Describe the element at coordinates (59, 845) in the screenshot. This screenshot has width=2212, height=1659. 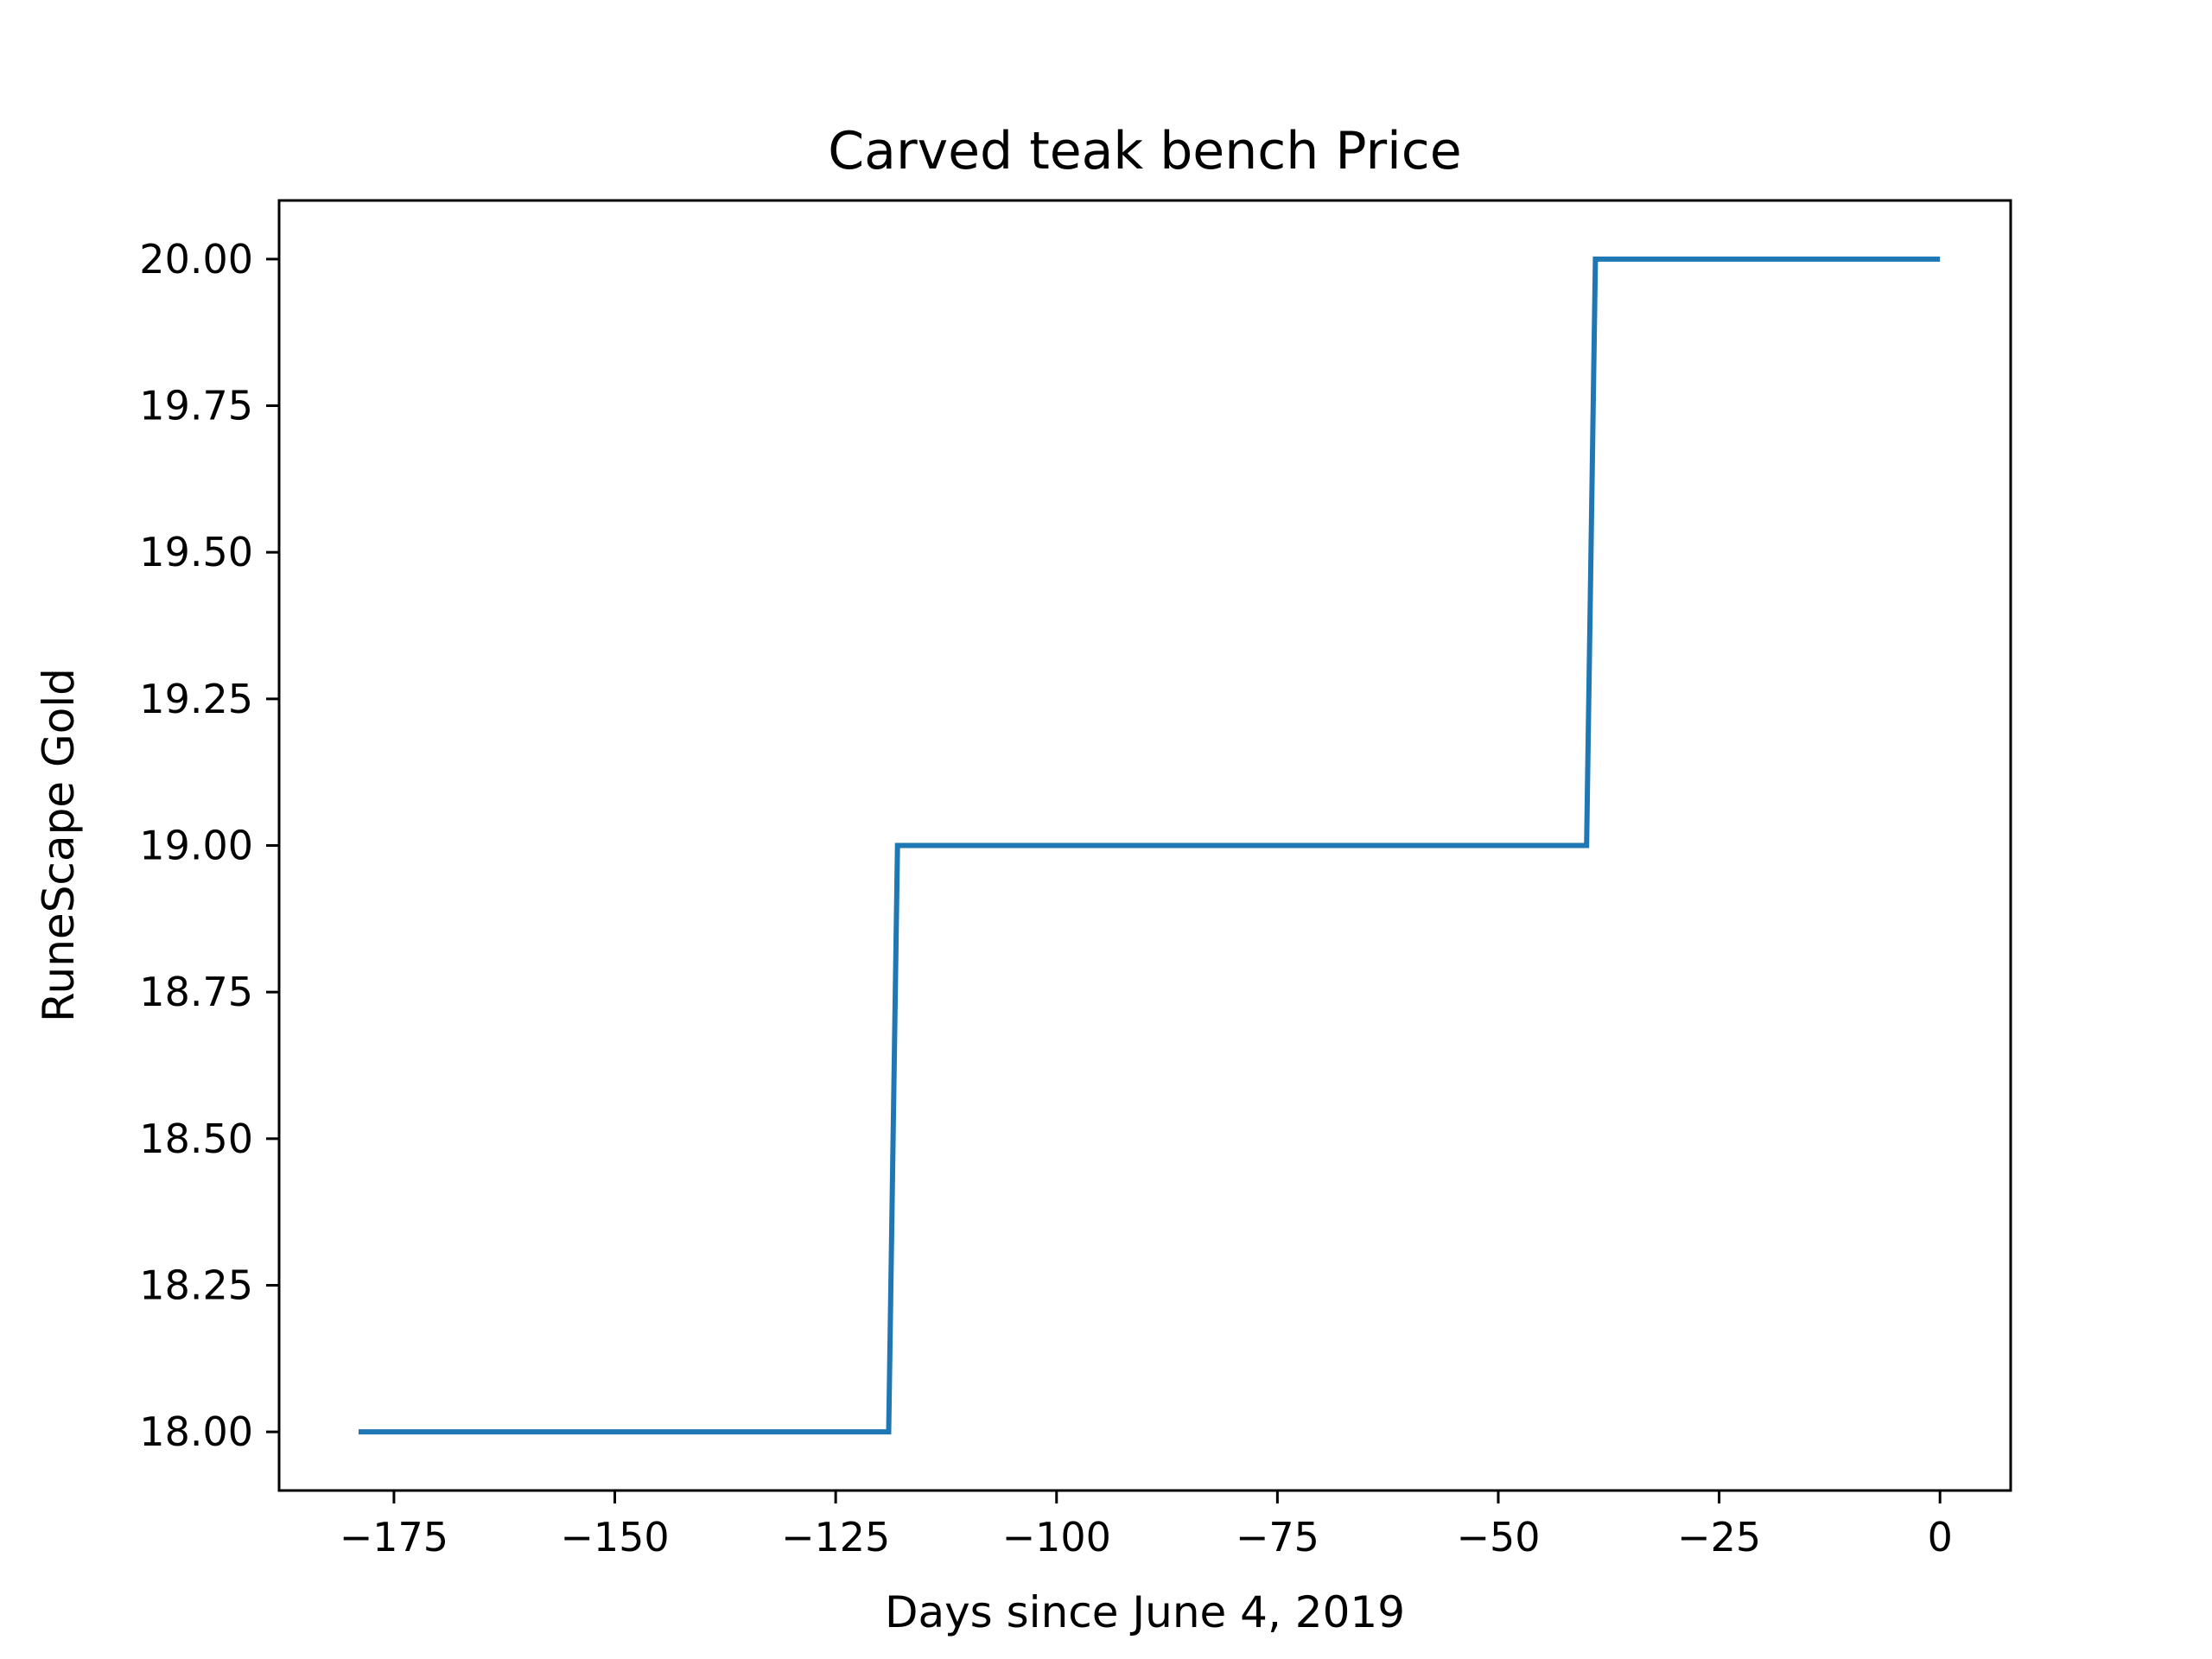
I see `y-axis-label: RuneScape Gold` at that location.